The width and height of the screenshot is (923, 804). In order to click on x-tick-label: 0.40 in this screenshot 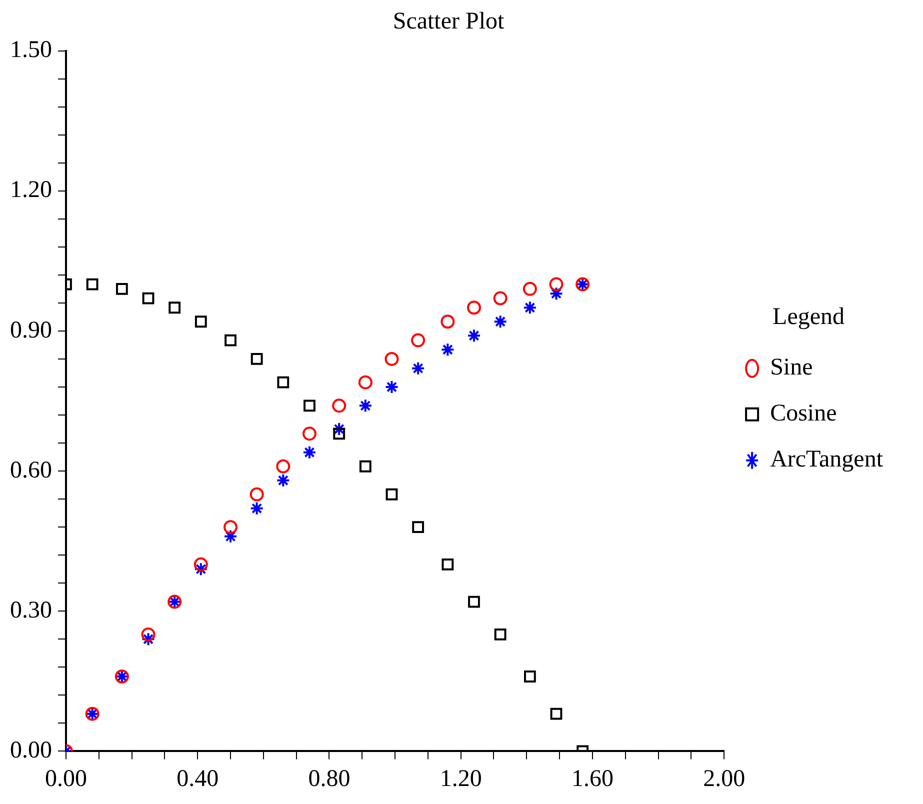, I will do `click(197, 779)`.